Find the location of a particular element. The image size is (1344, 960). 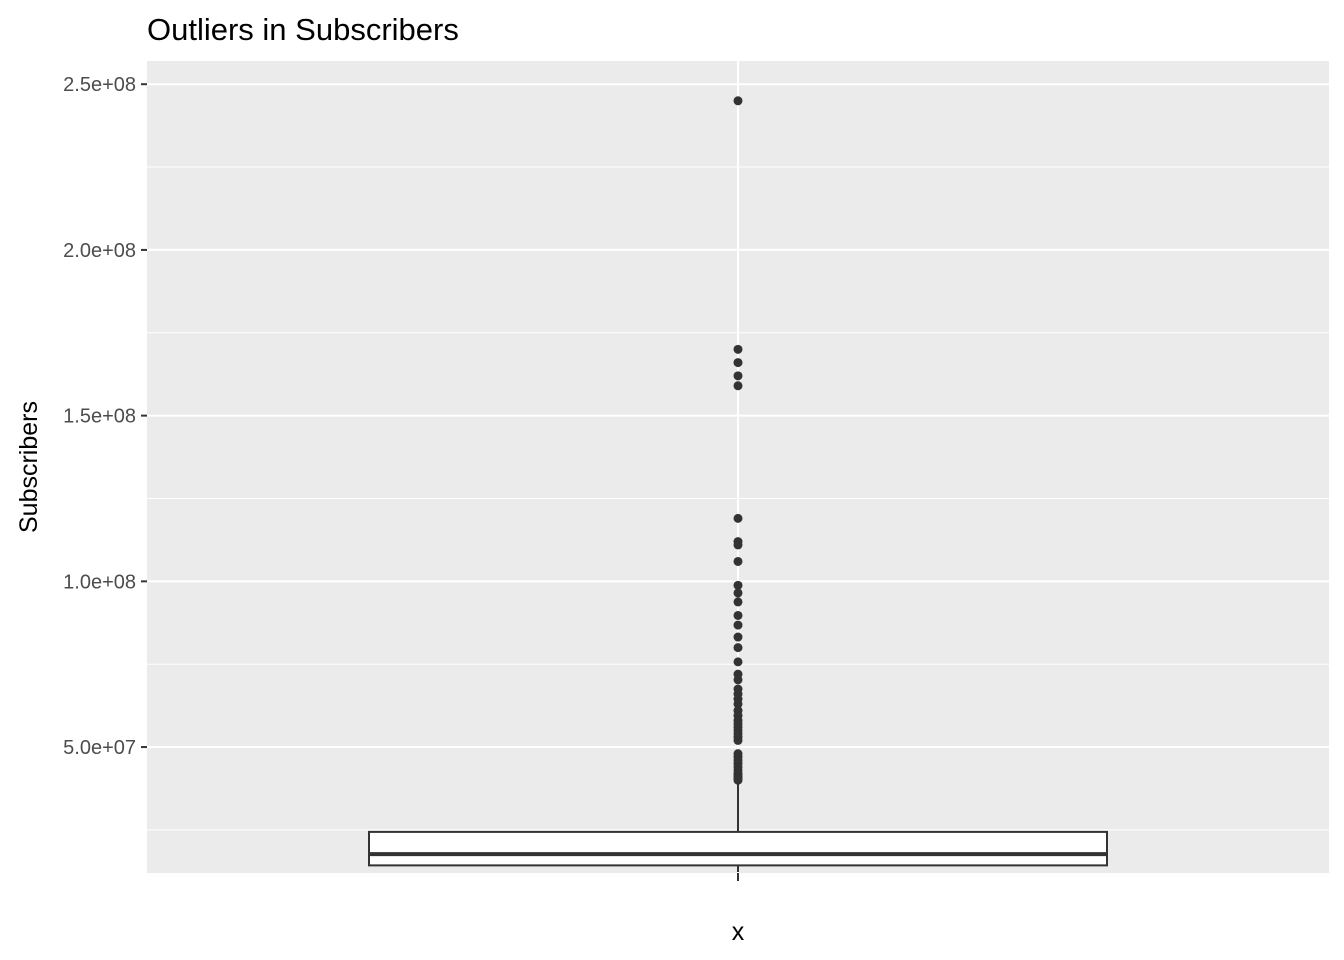

y-tick-label: 2.0e+08 is located at coordinates (99, 251).